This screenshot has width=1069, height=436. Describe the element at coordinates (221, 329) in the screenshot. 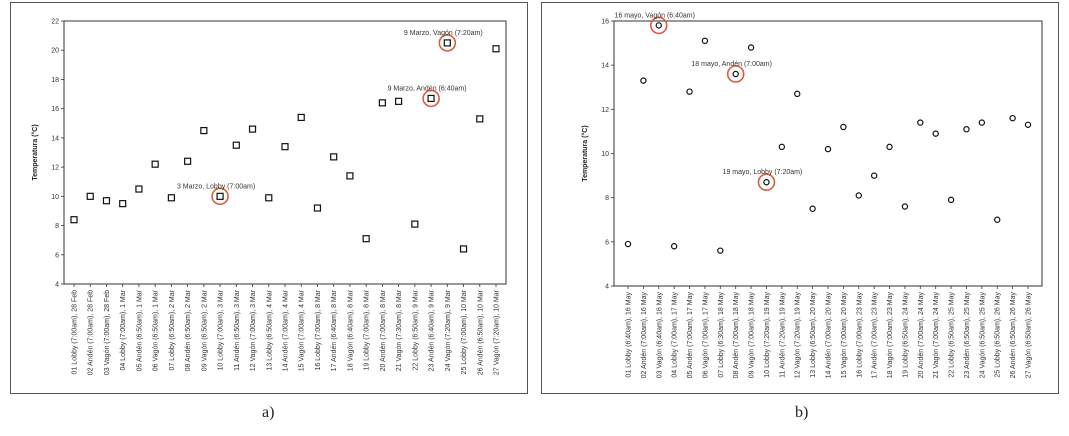

I see `x-tick-label: 10 Lobby (7:00am), 3 Mar` at that location.